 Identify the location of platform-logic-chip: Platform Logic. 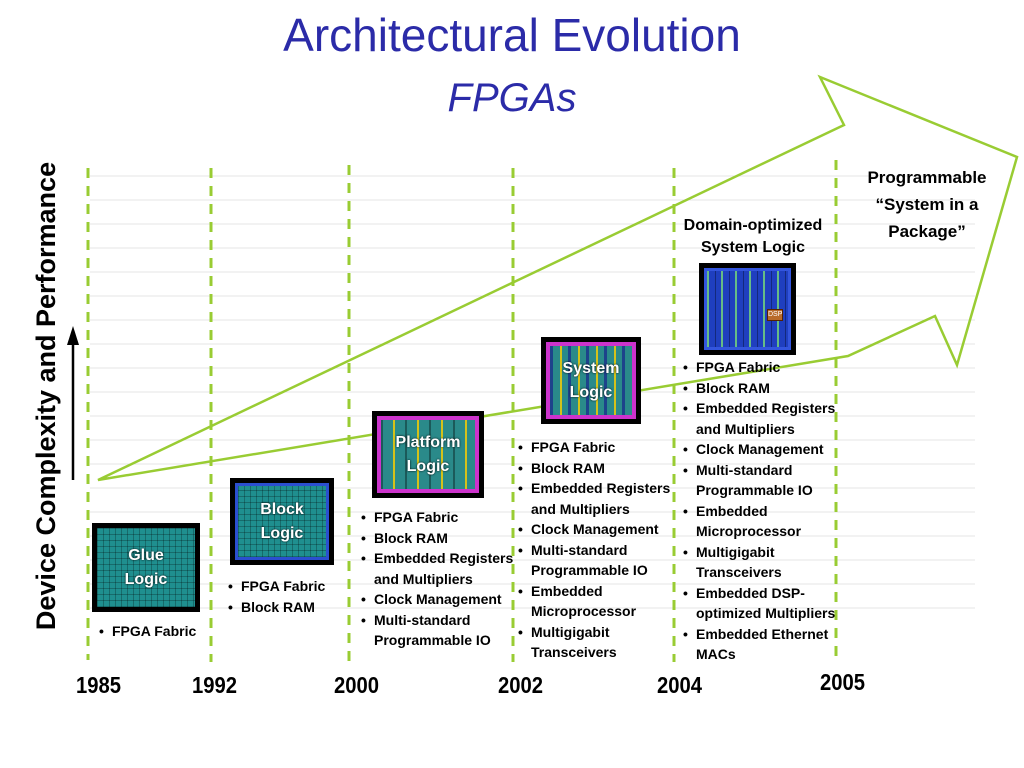
(428, 454).